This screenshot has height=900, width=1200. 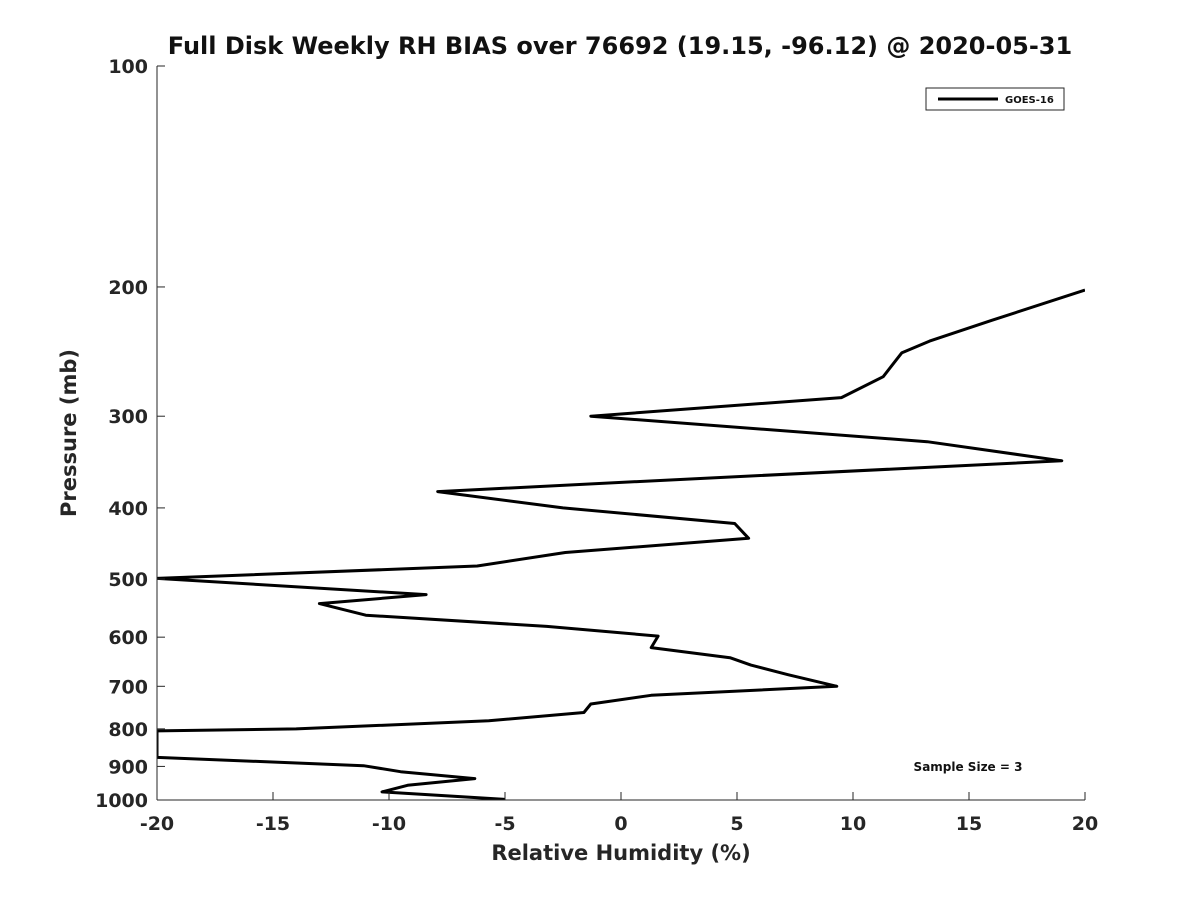 I want to click on y-tick-label: 600, so click(x=128, y=638).